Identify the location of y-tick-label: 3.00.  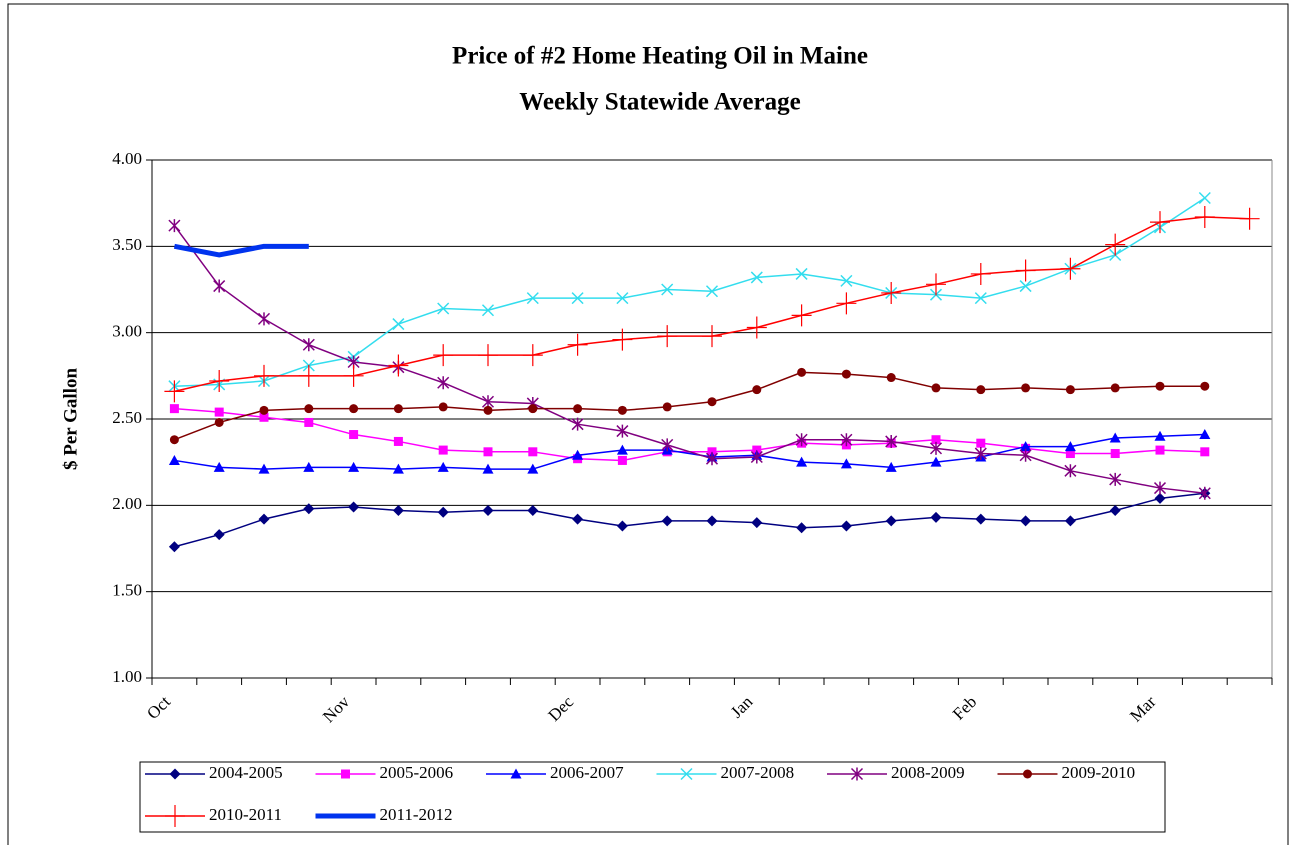
(127, 331).